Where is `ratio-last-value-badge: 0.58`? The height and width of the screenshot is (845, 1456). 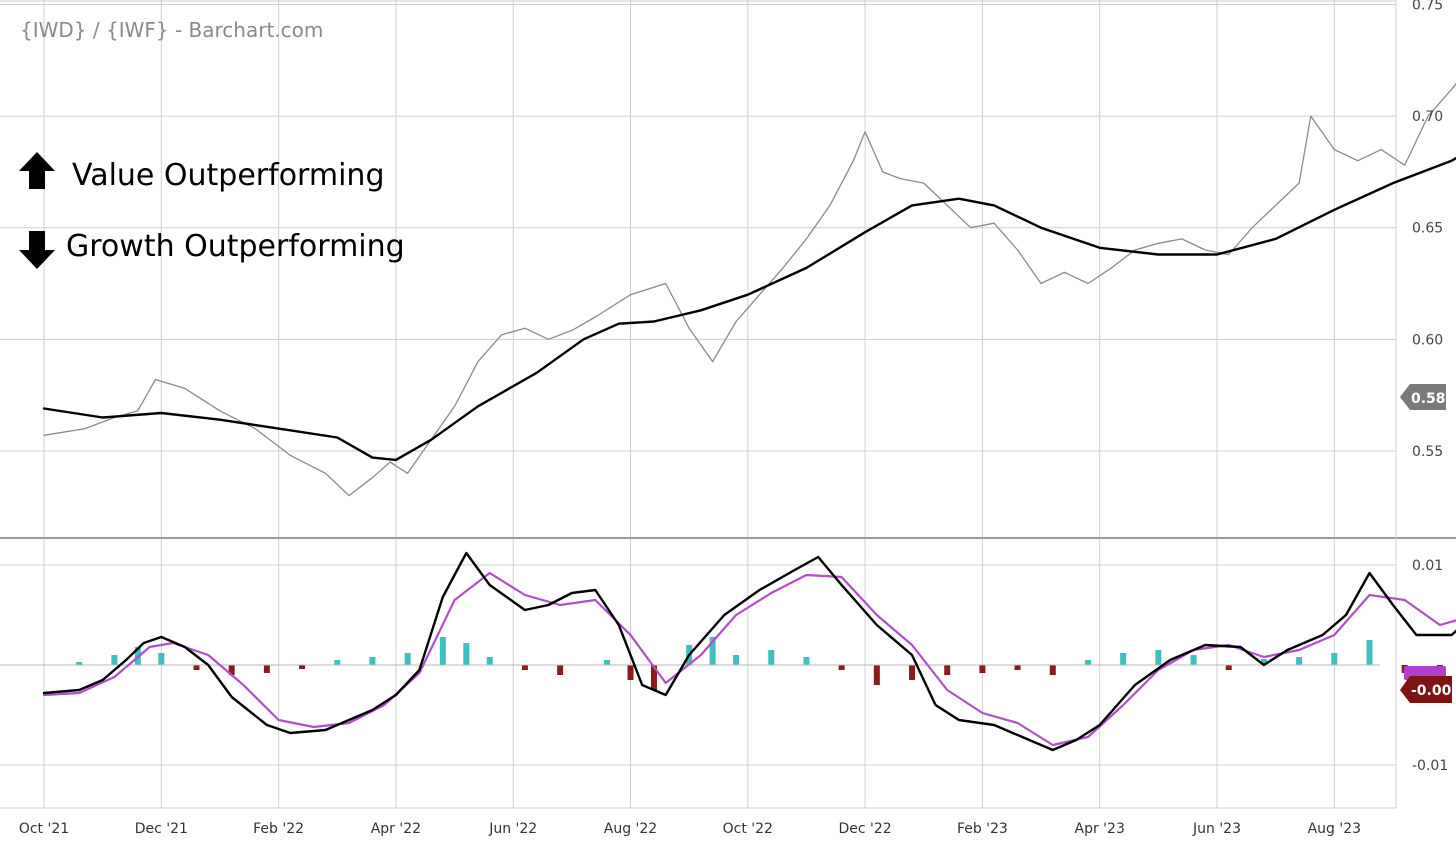 ratio-last-value-badge: 0.58 is located at coordinates (1423, 397).